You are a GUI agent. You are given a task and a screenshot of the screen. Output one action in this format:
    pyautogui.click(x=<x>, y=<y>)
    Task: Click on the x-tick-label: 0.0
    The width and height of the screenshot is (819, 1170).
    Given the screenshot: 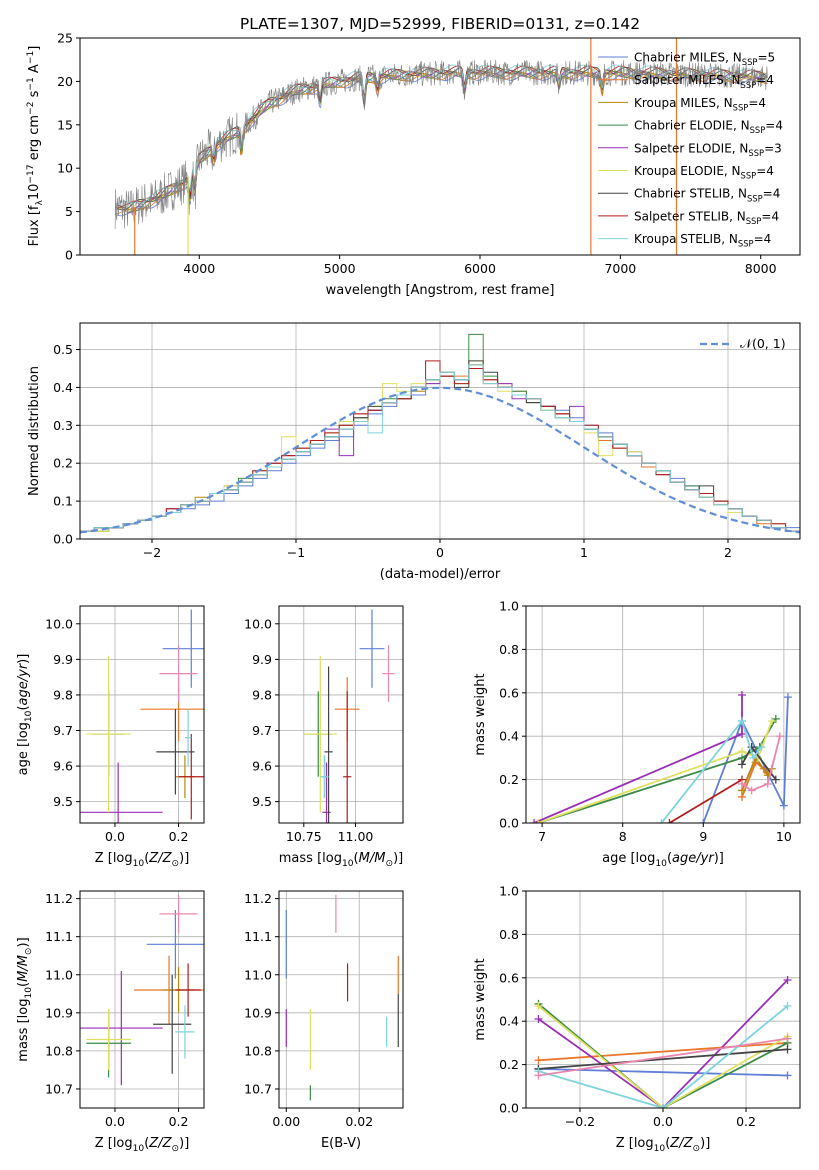 What is the action you would take?
    pyautogui.click(x=115, y=836)
    